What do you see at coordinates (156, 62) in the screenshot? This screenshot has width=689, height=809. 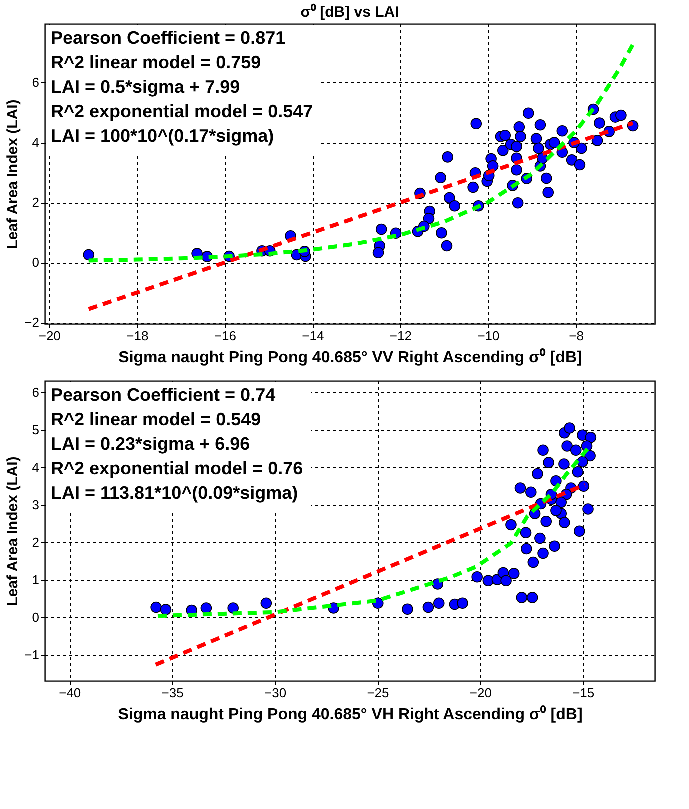 I see `annotation: R^2 linear model = 0.759` at bounding box center [156, 62].